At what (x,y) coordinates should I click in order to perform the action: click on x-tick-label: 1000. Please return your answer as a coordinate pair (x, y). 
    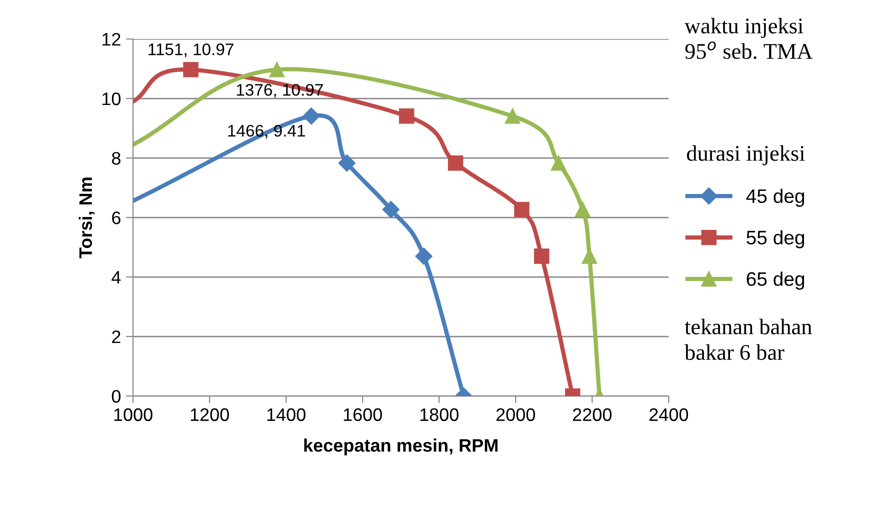
    Looking at the image, I should click on (133, 415).